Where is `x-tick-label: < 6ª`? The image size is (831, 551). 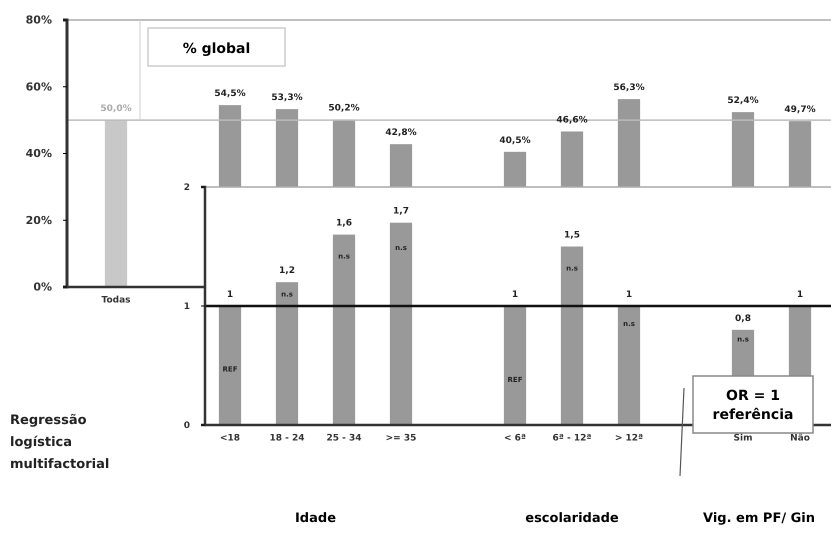
x-tick-label: < 6ª is located at coordinates (515, 438).